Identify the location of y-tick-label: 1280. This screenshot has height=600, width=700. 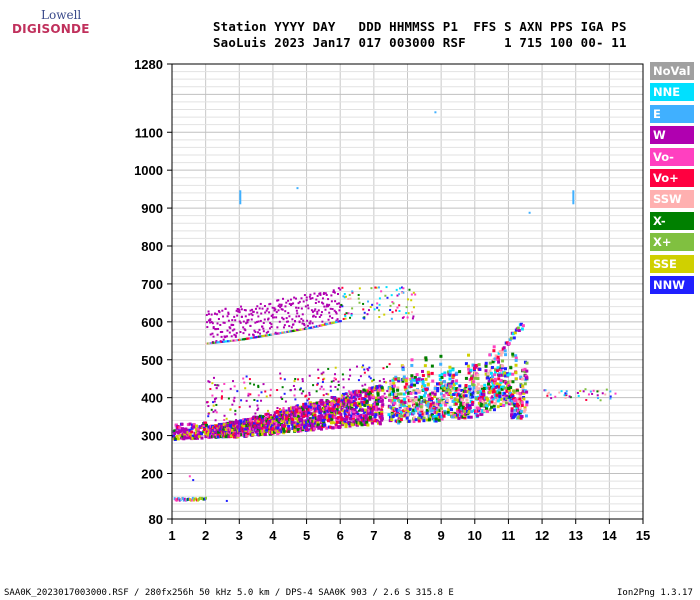
(148, 64).